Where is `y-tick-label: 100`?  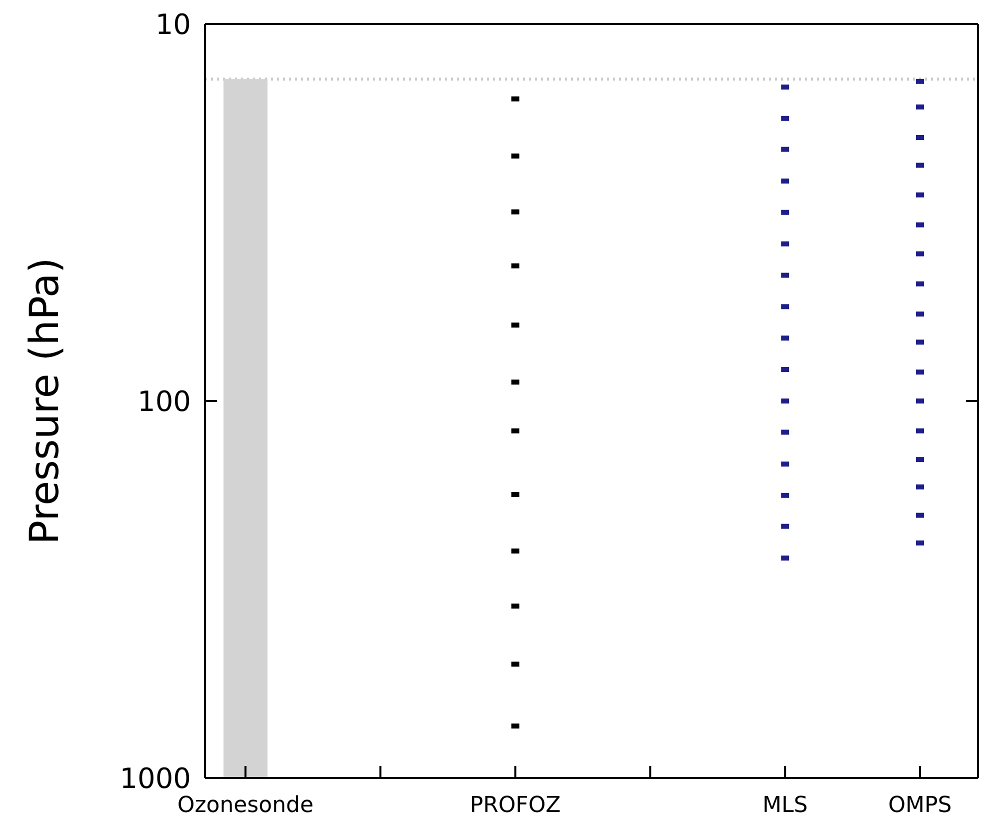 y-tick-label: 100 is located at coordinates (164, 401).